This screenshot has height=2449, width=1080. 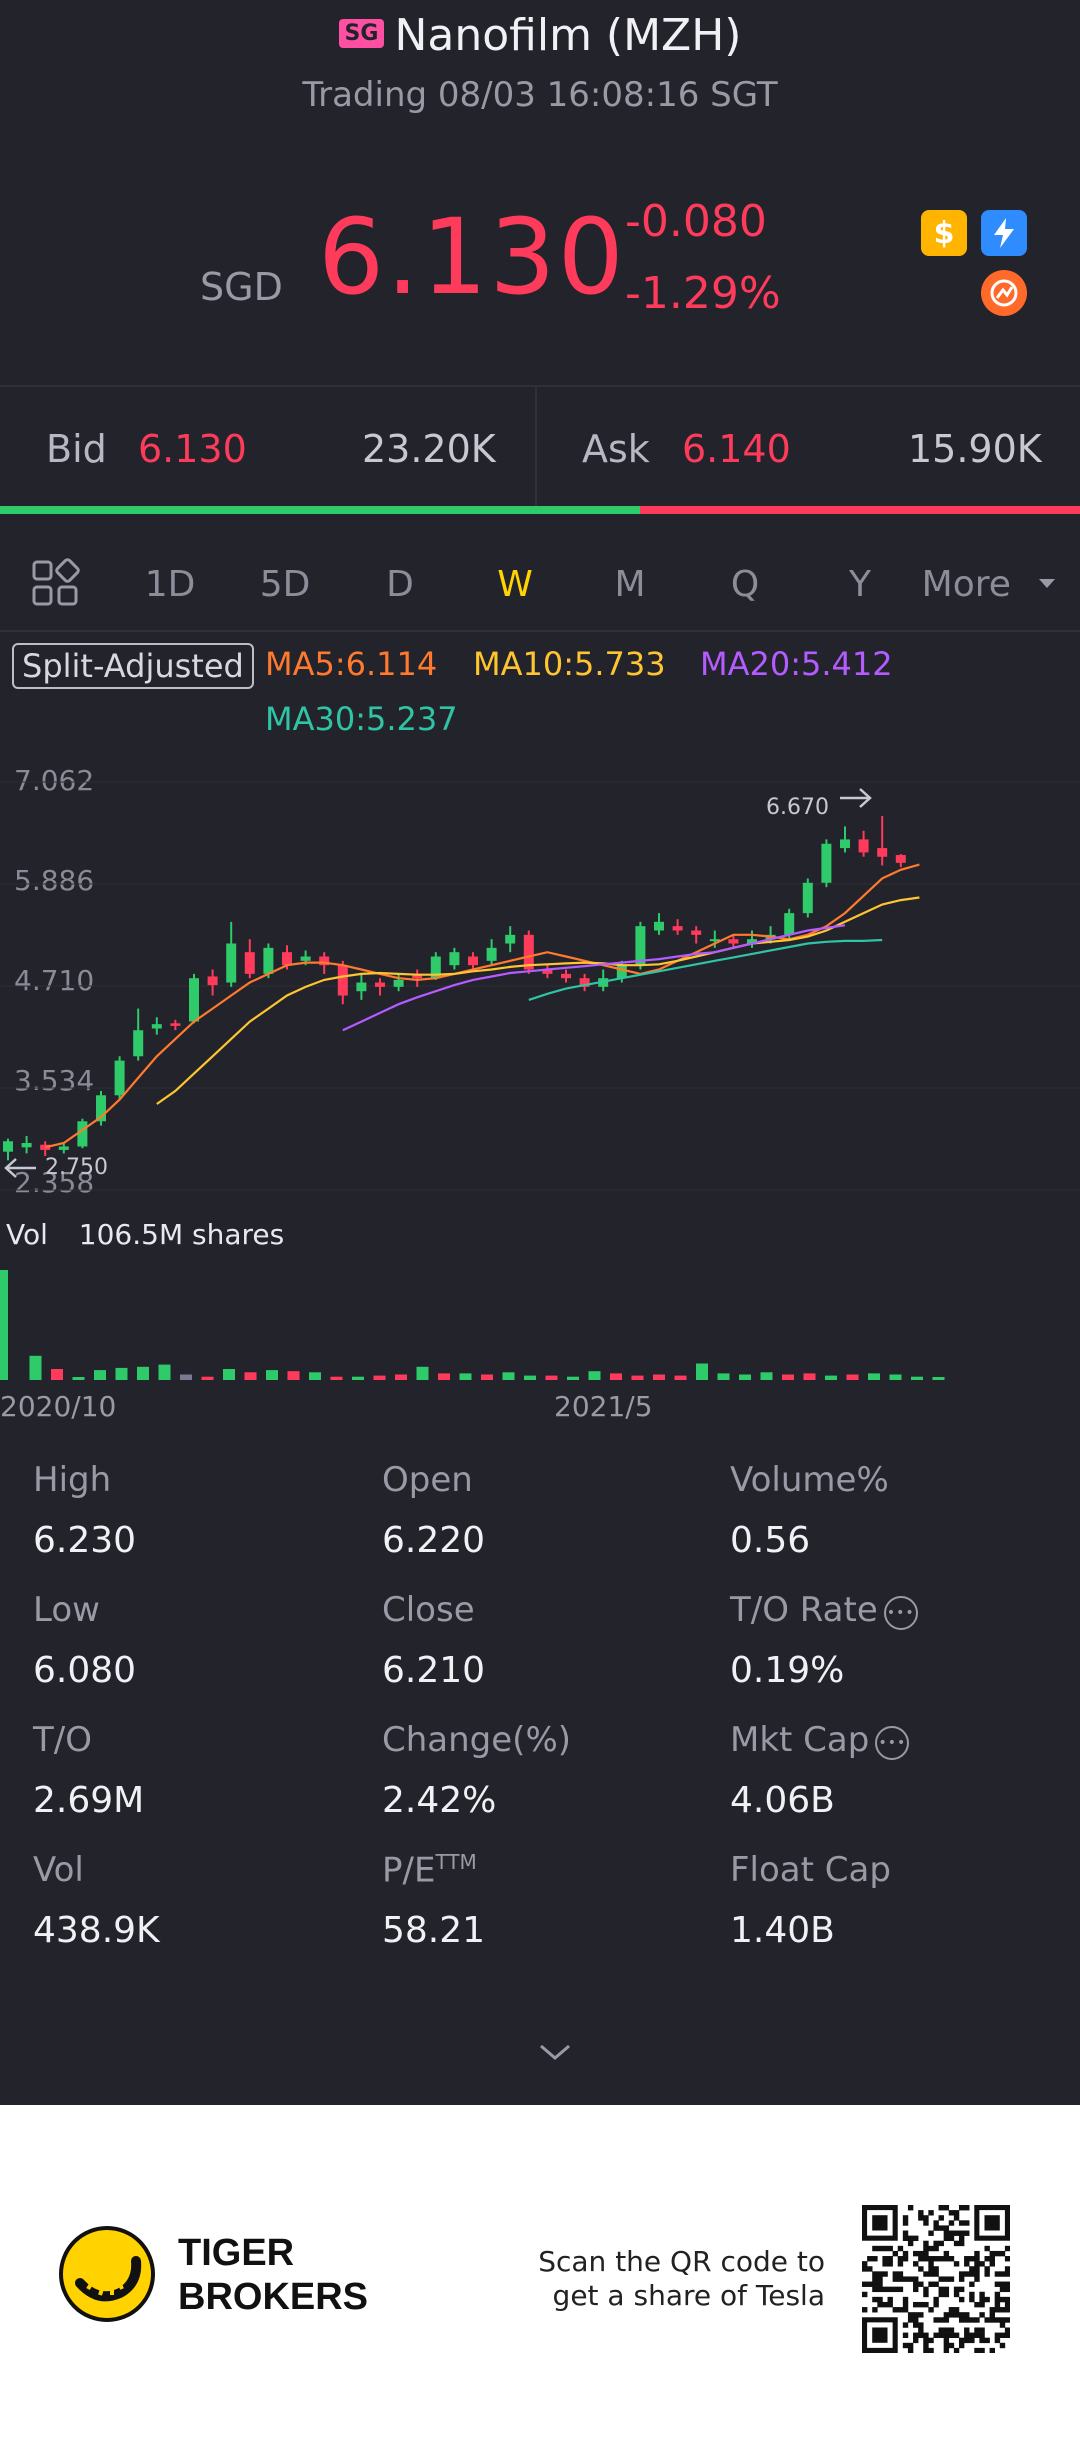 I want to click on y-tick-label: 5.886, so click(x=54, y=880).